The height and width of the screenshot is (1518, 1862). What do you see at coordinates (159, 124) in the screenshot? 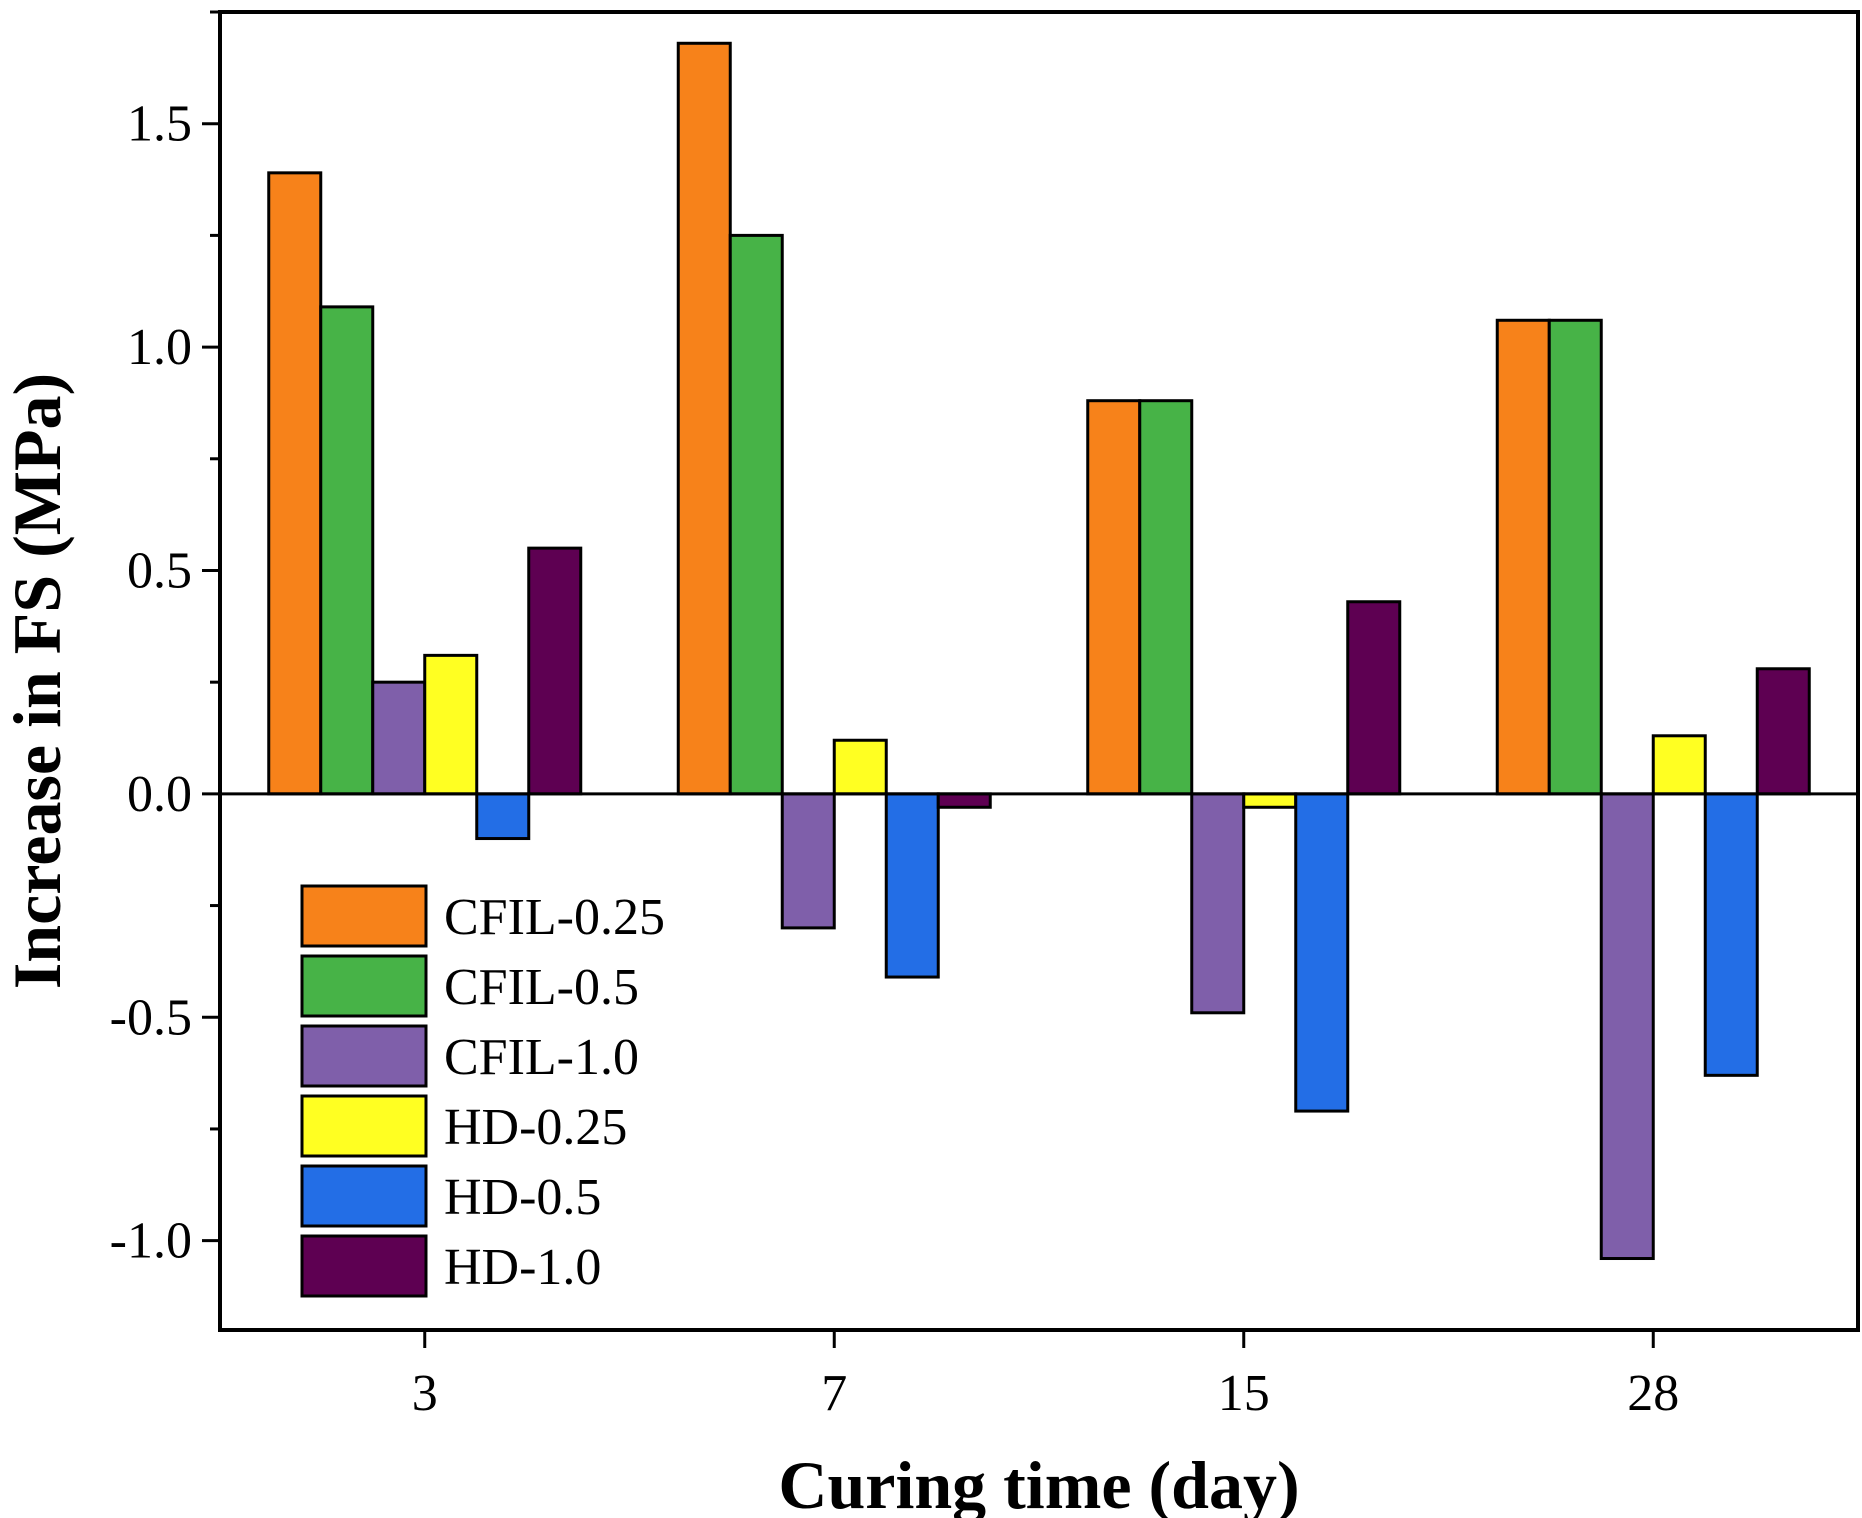
I see `y-tick-label: 1.5` at bounding box center [159, 124].